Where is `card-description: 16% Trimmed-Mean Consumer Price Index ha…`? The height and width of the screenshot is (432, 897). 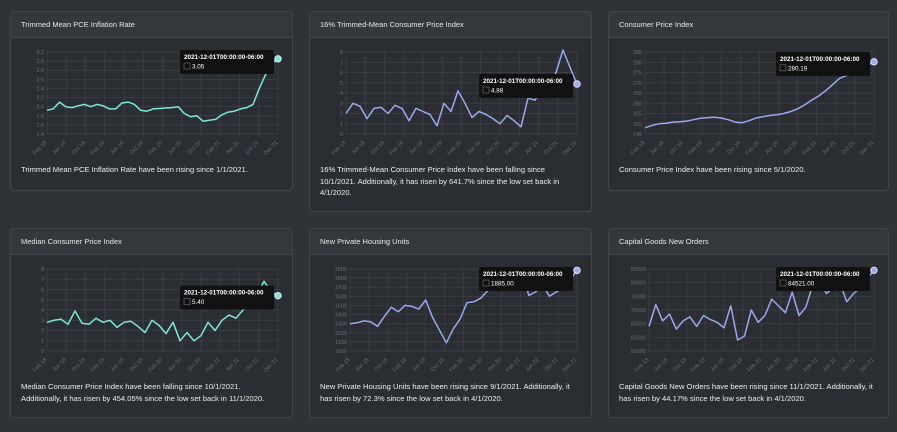
card-description: 16% Trimmed-Mean Consumer Price Index ha… is located at coordinates (440, 181).